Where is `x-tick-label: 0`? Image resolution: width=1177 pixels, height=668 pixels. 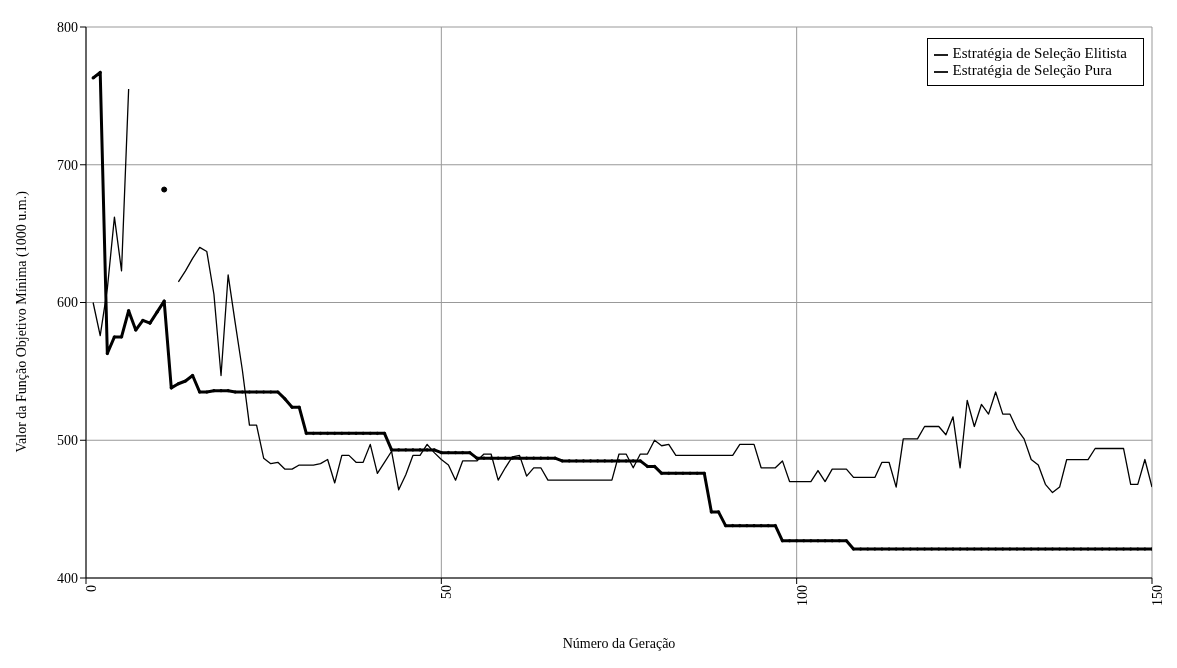
x-tick-label: 0 is located at coordinates (91, 588).